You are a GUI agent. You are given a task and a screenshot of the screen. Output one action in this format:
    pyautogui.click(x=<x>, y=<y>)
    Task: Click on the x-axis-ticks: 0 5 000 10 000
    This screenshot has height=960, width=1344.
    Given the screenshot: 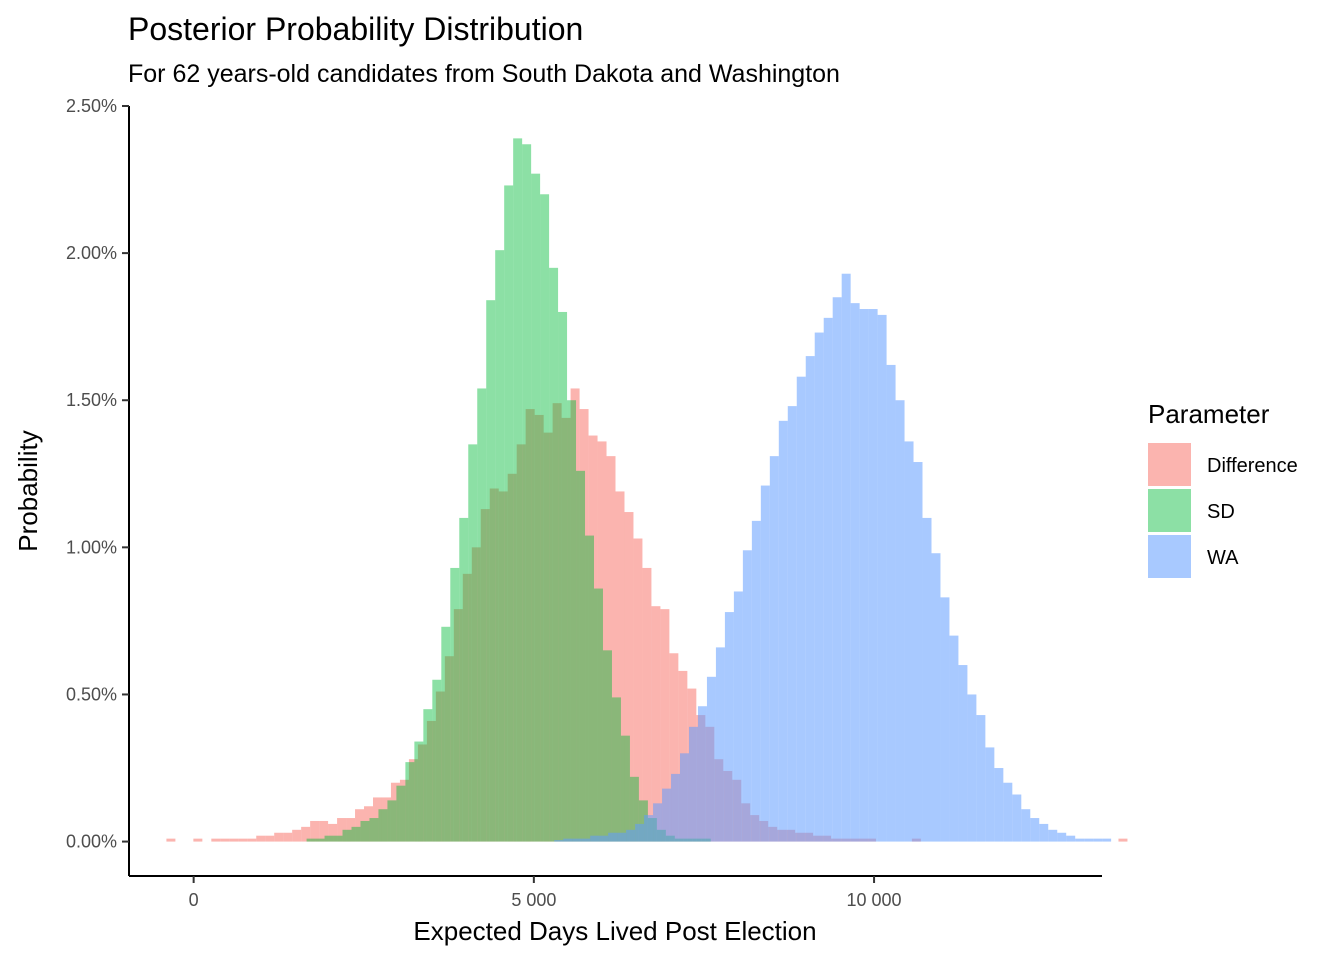 What is the action you would take?
    pyautogui.click(x=545, y=893)
    